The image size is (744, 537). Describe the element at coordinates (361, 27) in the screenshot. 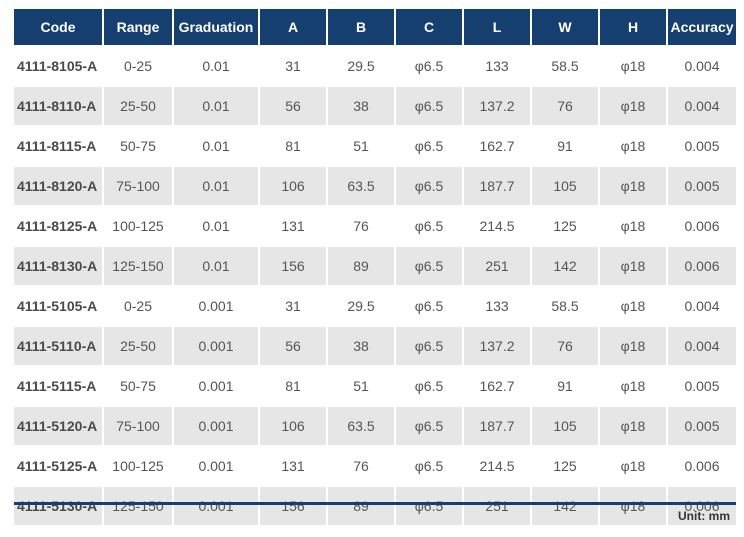

I see `header-b: B` at that location.